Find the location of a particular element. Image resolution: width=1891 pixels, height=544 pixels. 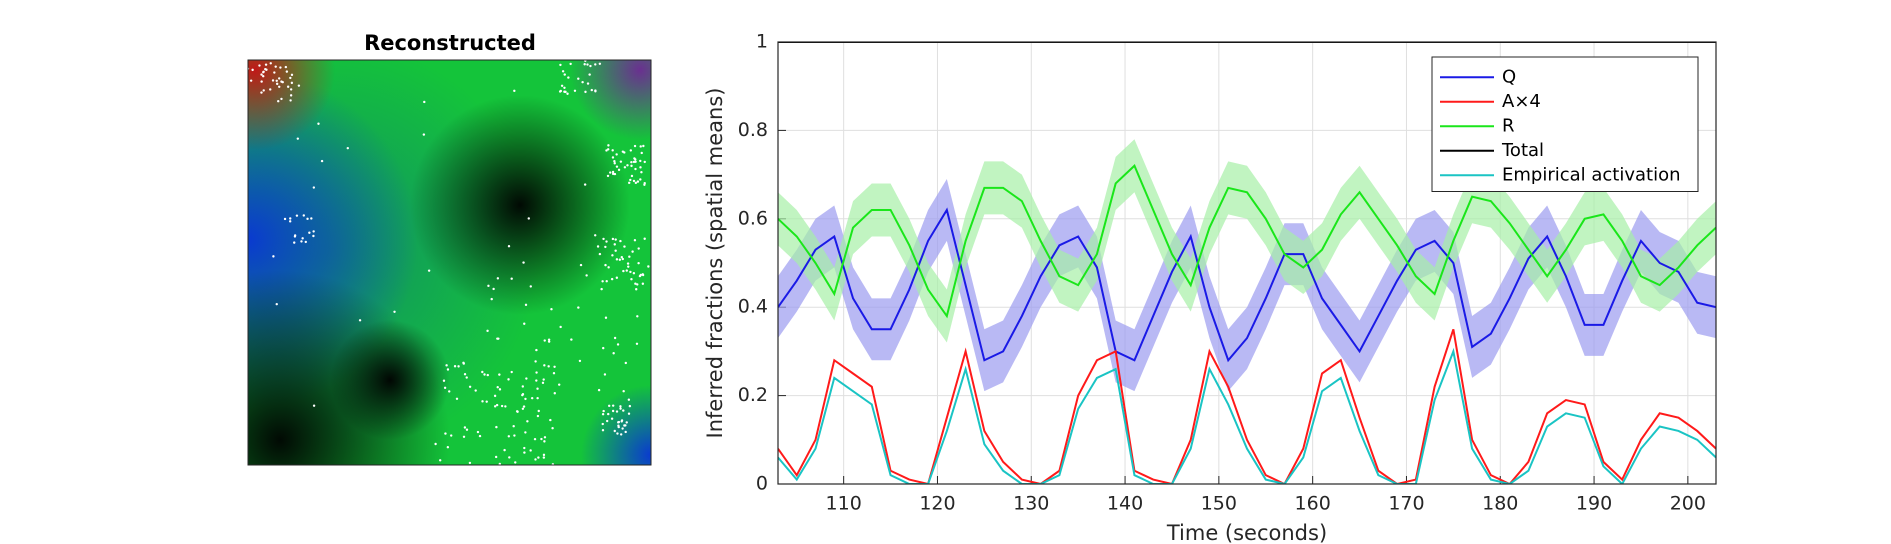

x-tick-label: 150 is located at coordinates (1219, 504).